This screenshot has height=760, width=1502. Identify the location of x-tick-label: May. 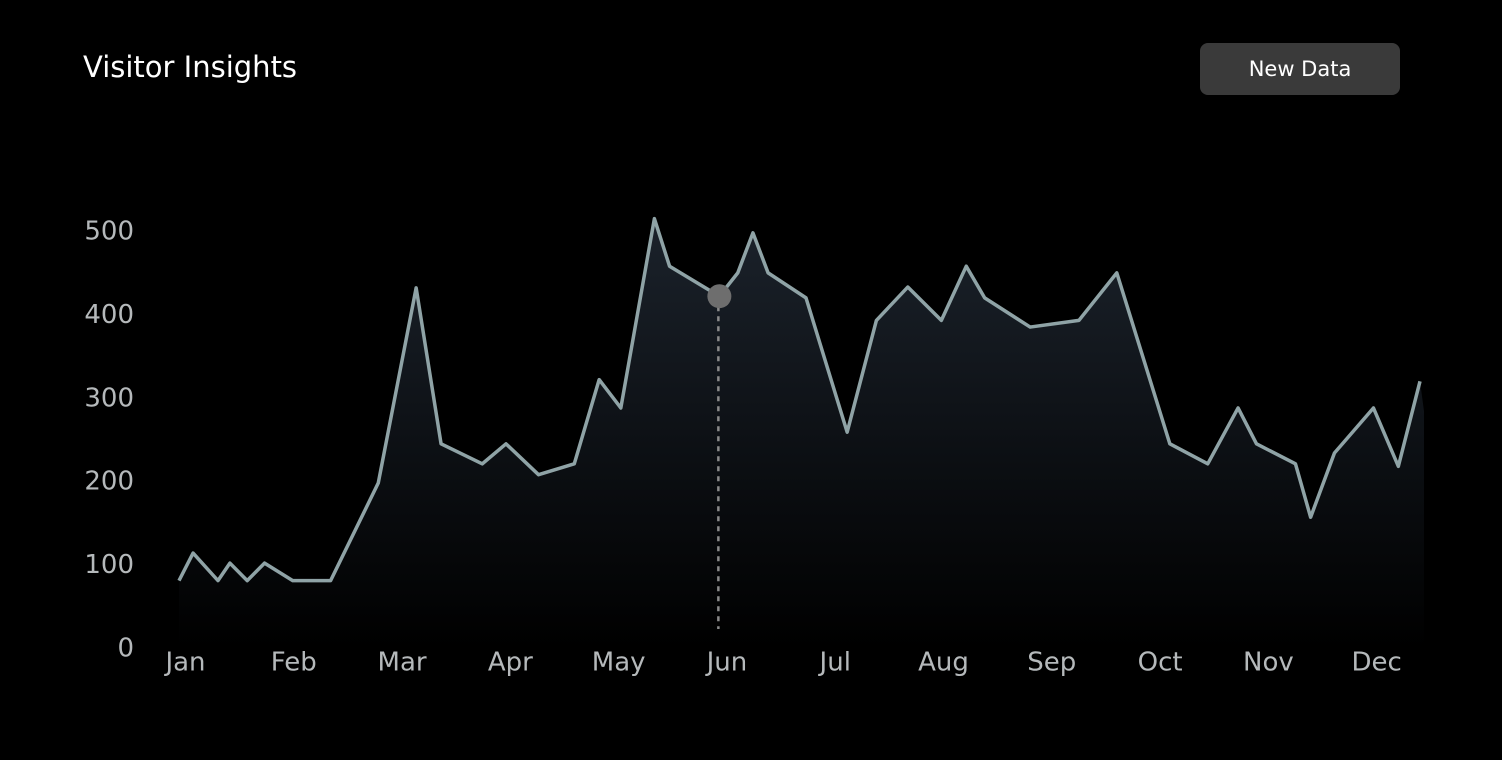
(619, 663).